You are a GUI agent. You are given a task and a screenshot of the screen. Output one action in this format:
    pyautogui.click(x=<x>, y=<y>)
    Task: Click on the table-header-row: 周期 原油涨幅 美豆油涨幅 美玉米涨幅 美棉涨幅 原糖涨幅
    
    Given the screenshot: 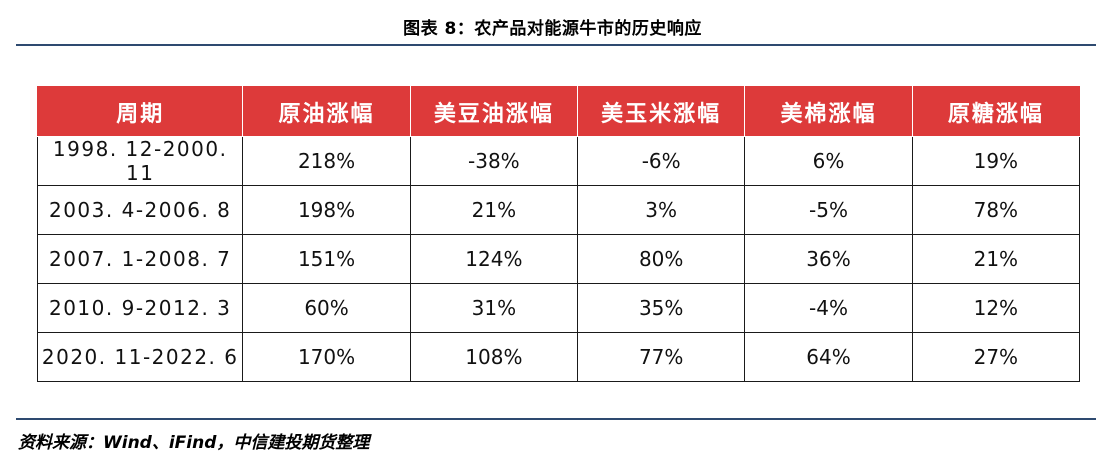 What is the action you would take?
    pyautogui.click(x=558, y=111)
    